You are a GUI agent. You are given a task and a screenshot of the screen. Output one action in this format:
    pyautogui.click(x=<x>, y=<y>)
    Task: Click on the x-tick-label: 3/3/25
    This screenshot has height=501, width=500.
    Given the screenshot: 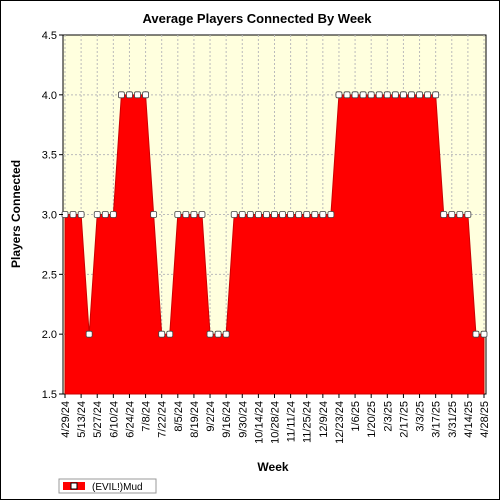 What is the action you would take?
    pyautogui.click(x=421, y=416)
    